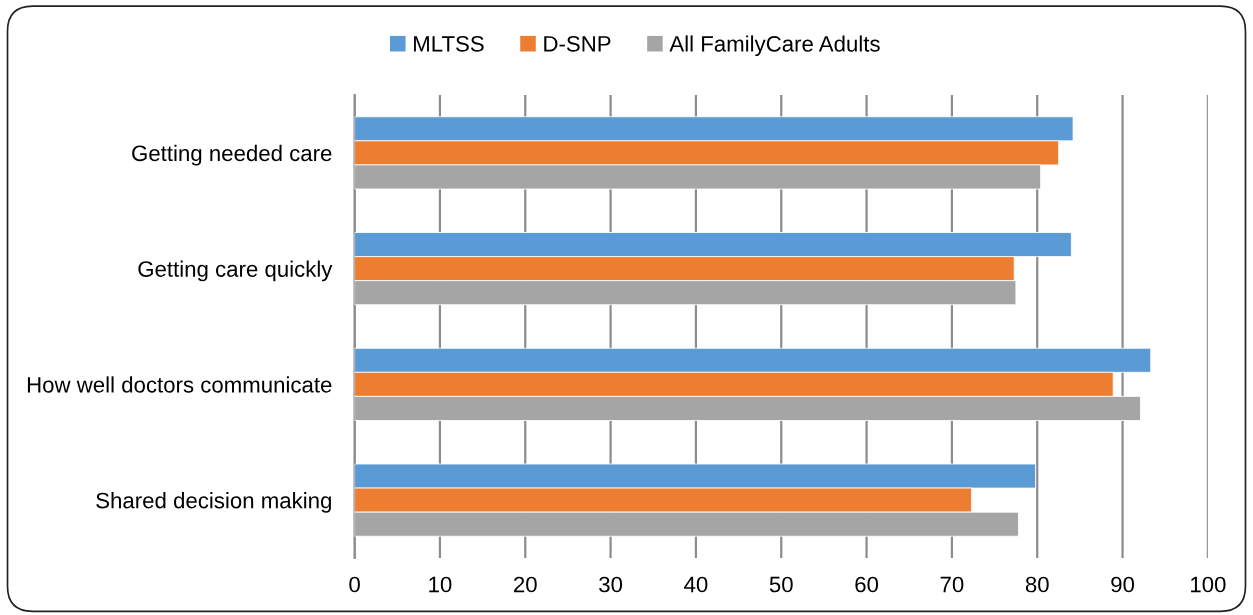 This screenshot has width=1253, height=615. What do you see at coordinates (1208, 584) in the screenshot?
I see `x-tick-label: 100` at bounding box center [1208, 584].